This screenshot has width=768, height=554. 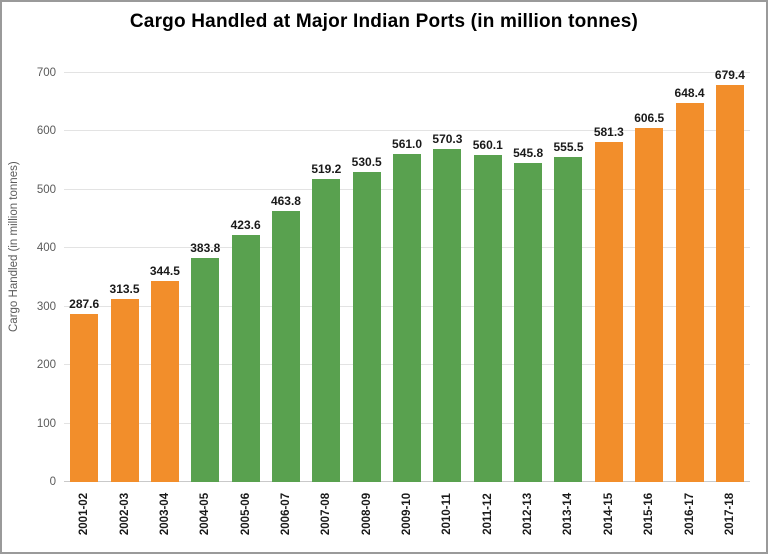 I want to click on x-tick: 2003-04, so click(x=165, y=518).